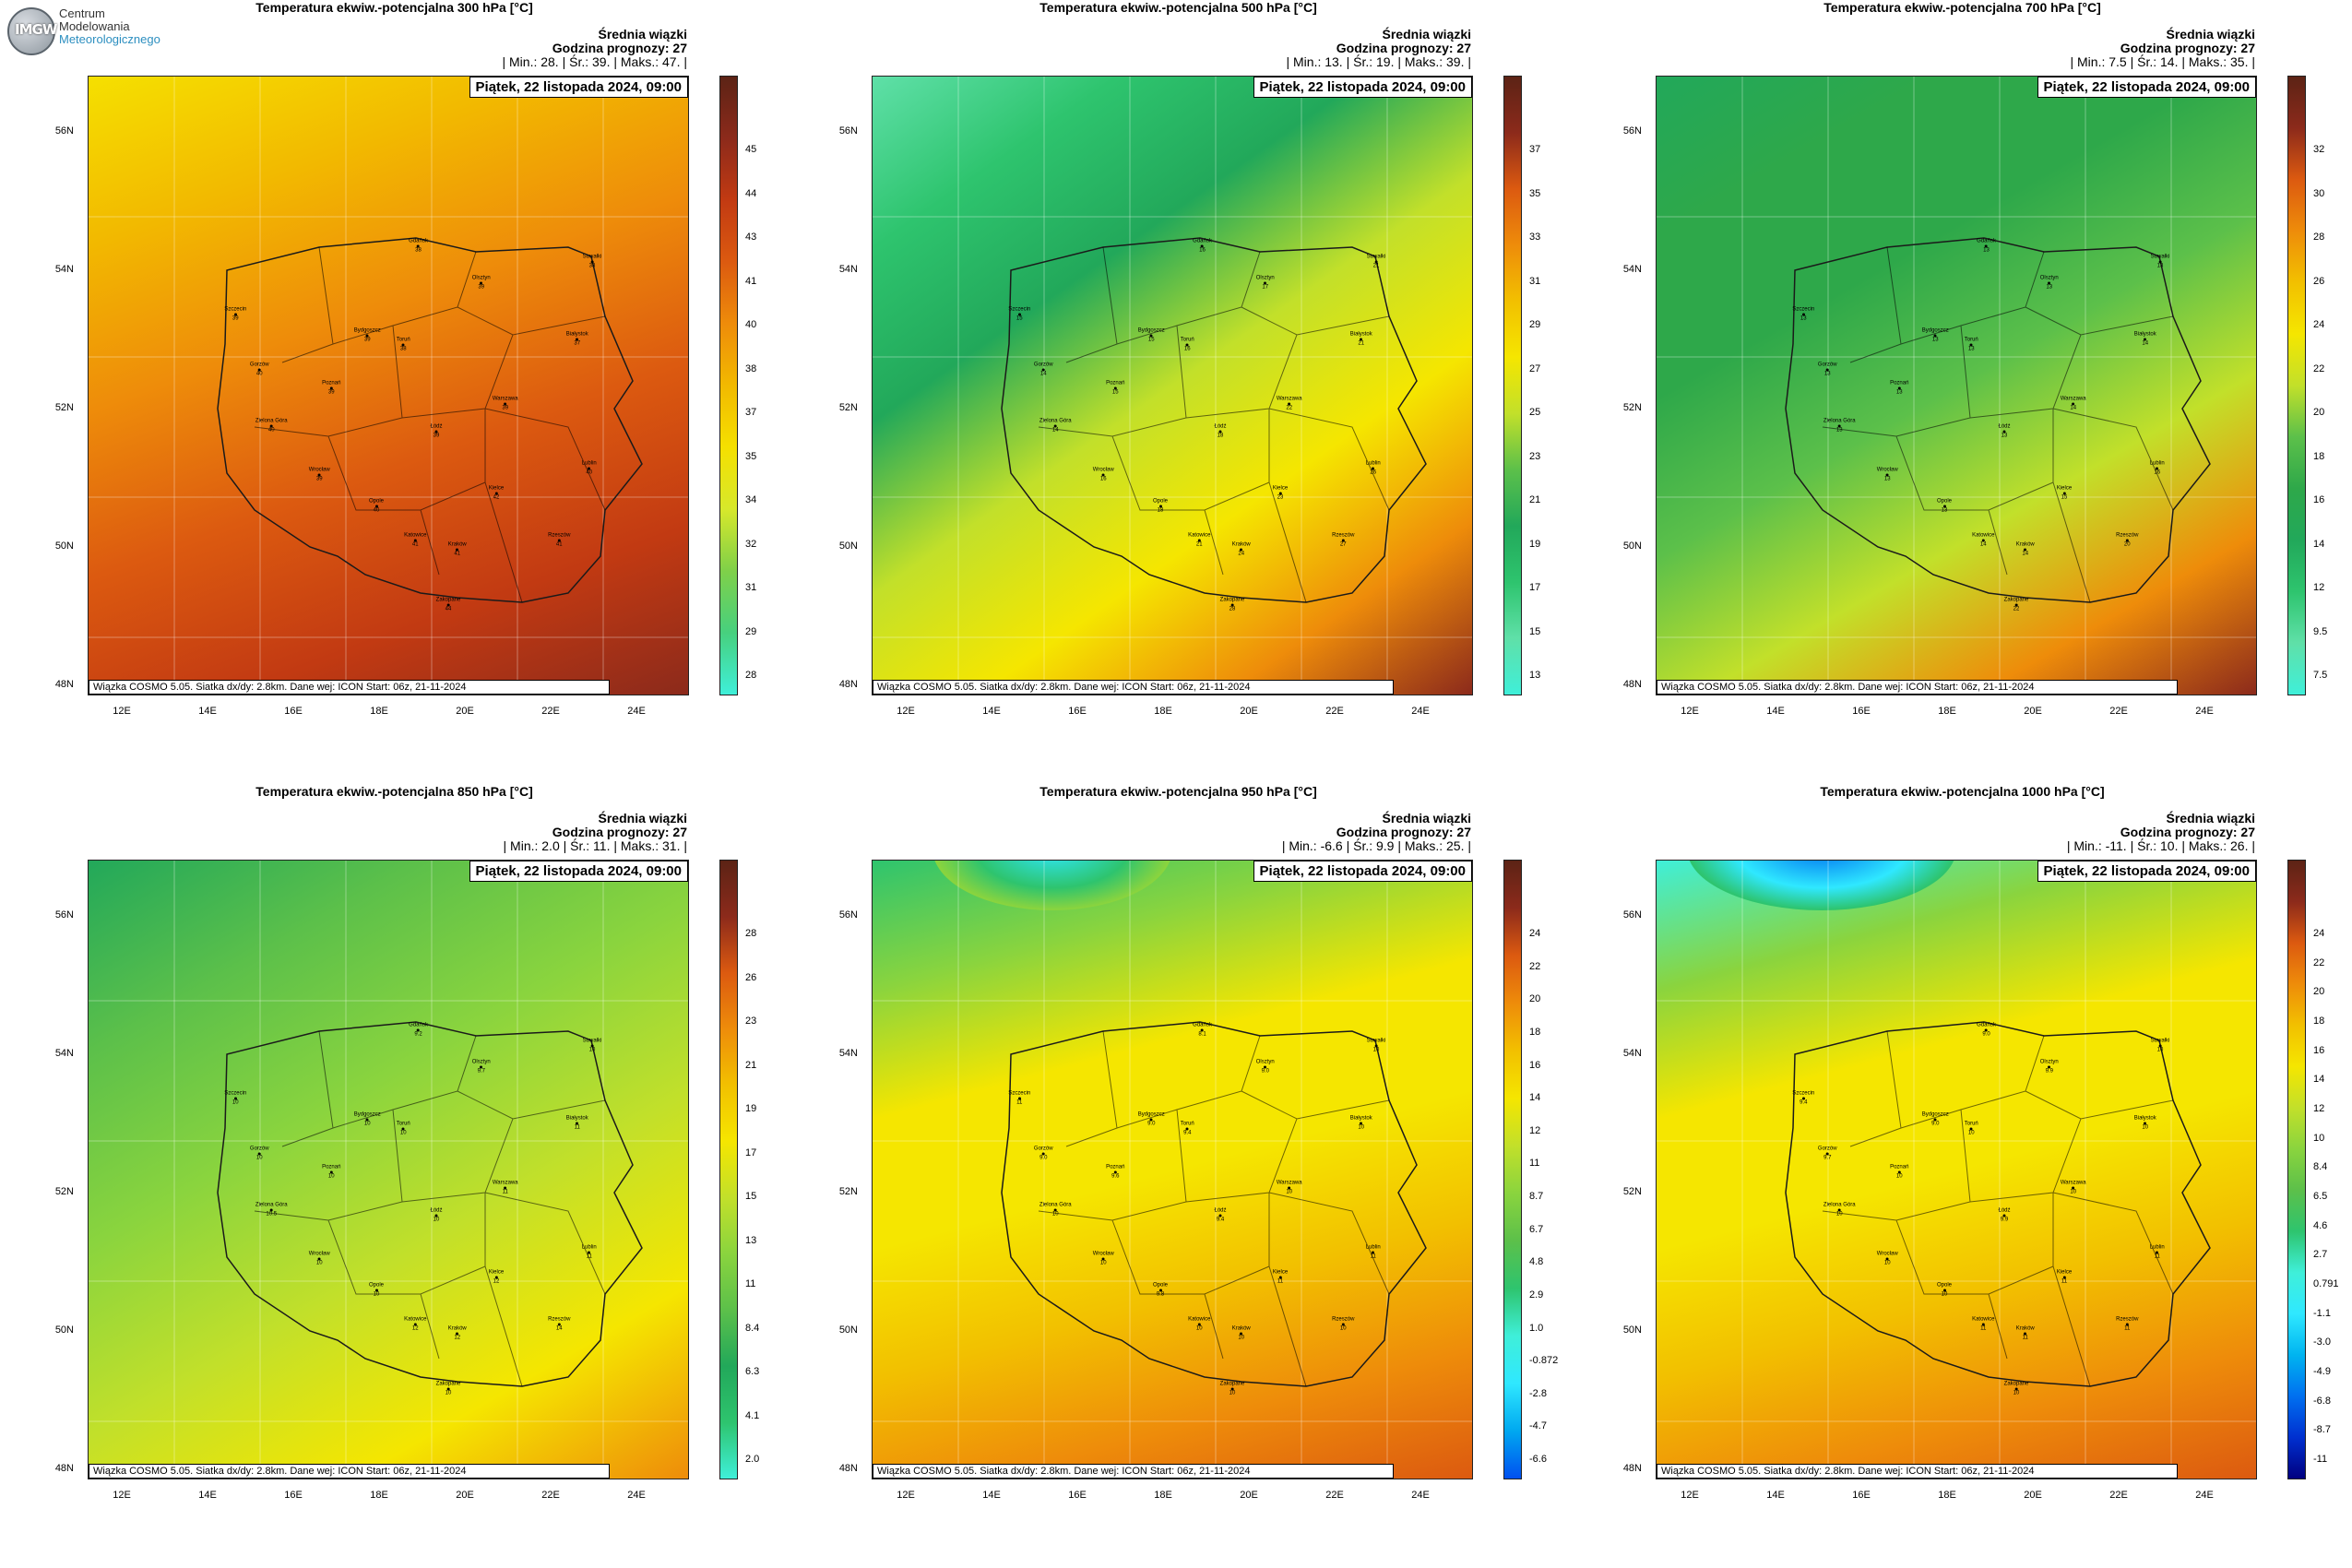  What do you see at coordinates (272, 1214) in the screenshot?
I see `city-value: 10.5` at bounding box center [272, 1214].